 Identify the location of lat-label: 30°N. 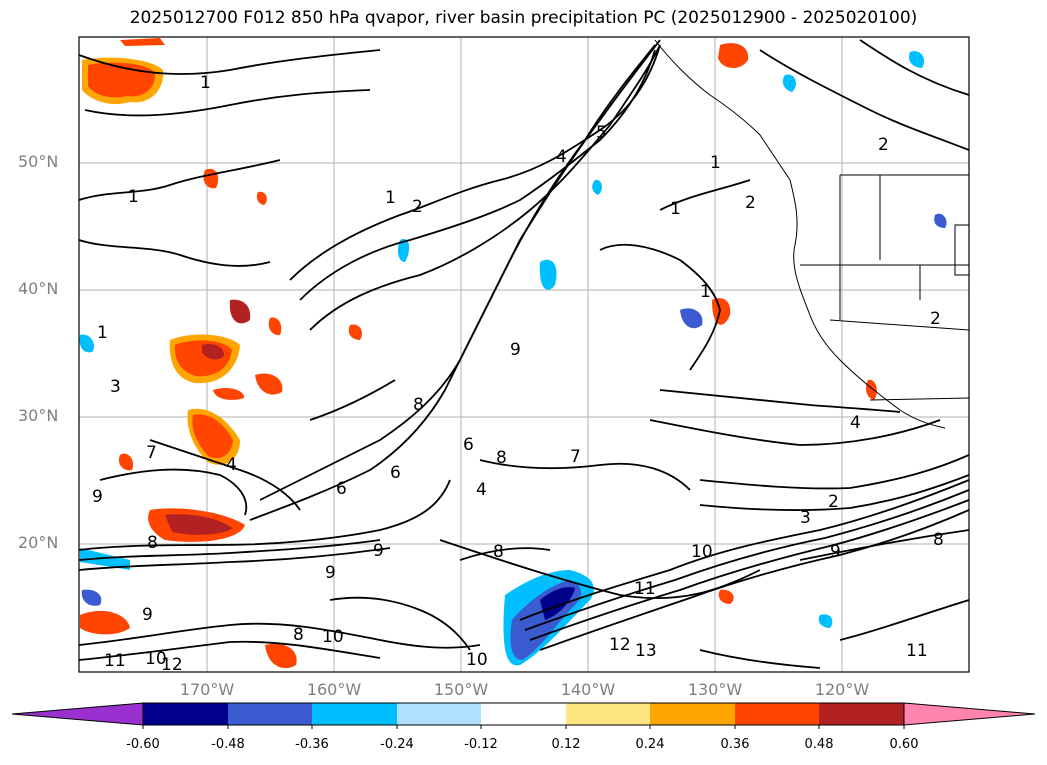
(38, 415).